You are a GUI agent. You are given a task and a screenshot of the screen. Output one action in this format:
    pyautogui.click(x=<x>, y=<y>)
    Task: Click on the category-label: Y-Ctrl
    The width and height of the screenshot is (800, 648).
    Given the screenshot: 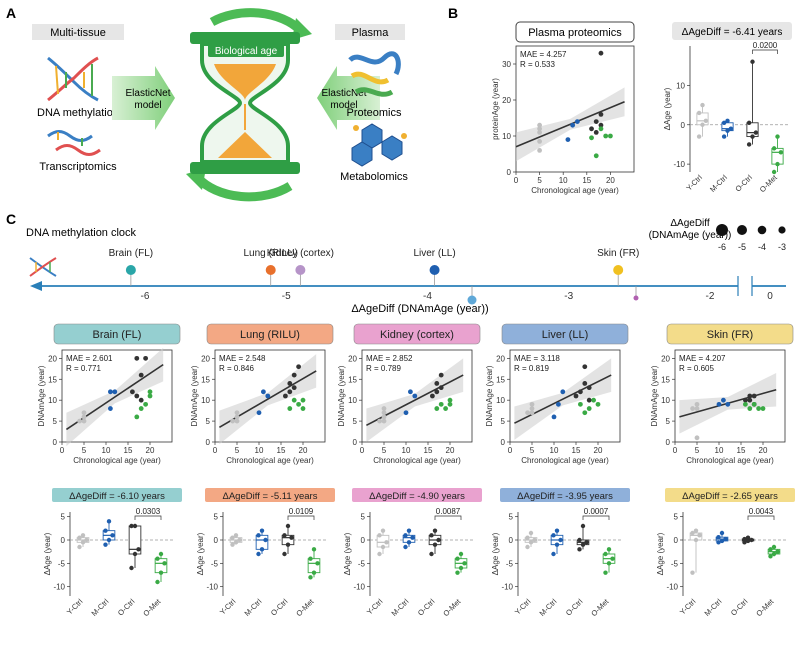 What is the action you would take?
    pyautogui.click(x=688, y=607)
    